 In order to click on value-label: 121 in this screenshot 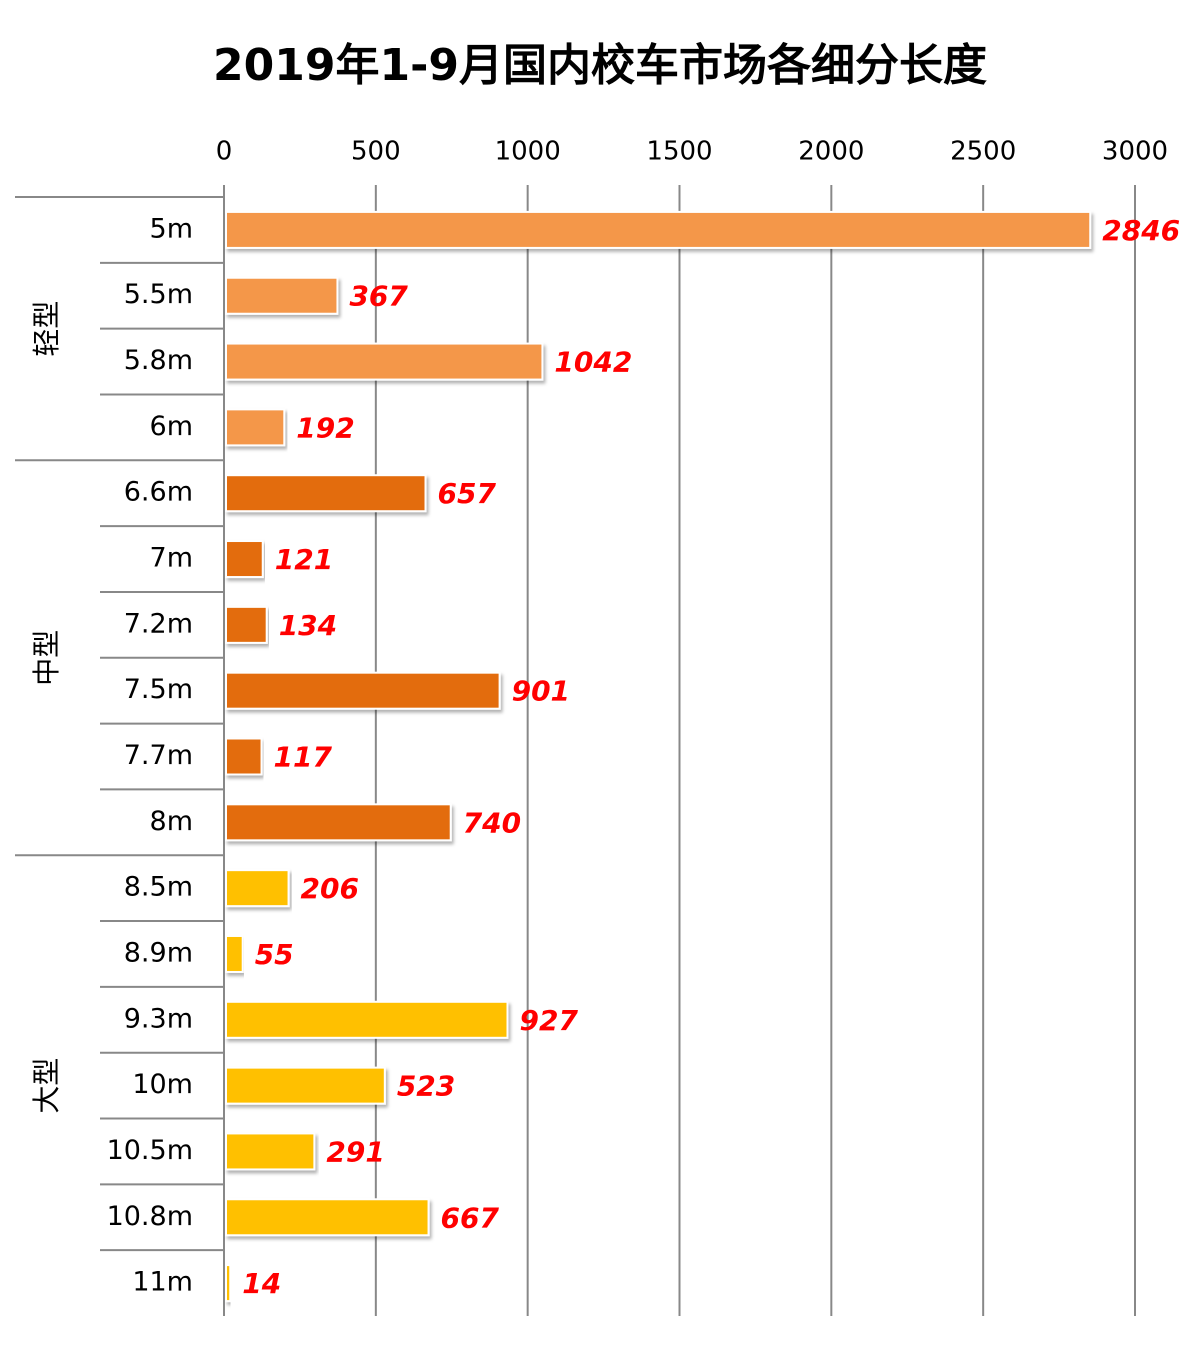, I will do `click(304, 559)`.